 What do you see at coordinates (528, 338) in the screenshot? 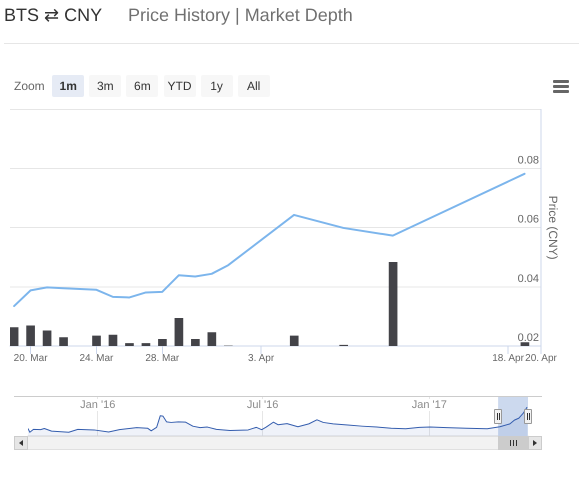
I see `y-tick-label: 0.02` at bounding box center [528, 338].